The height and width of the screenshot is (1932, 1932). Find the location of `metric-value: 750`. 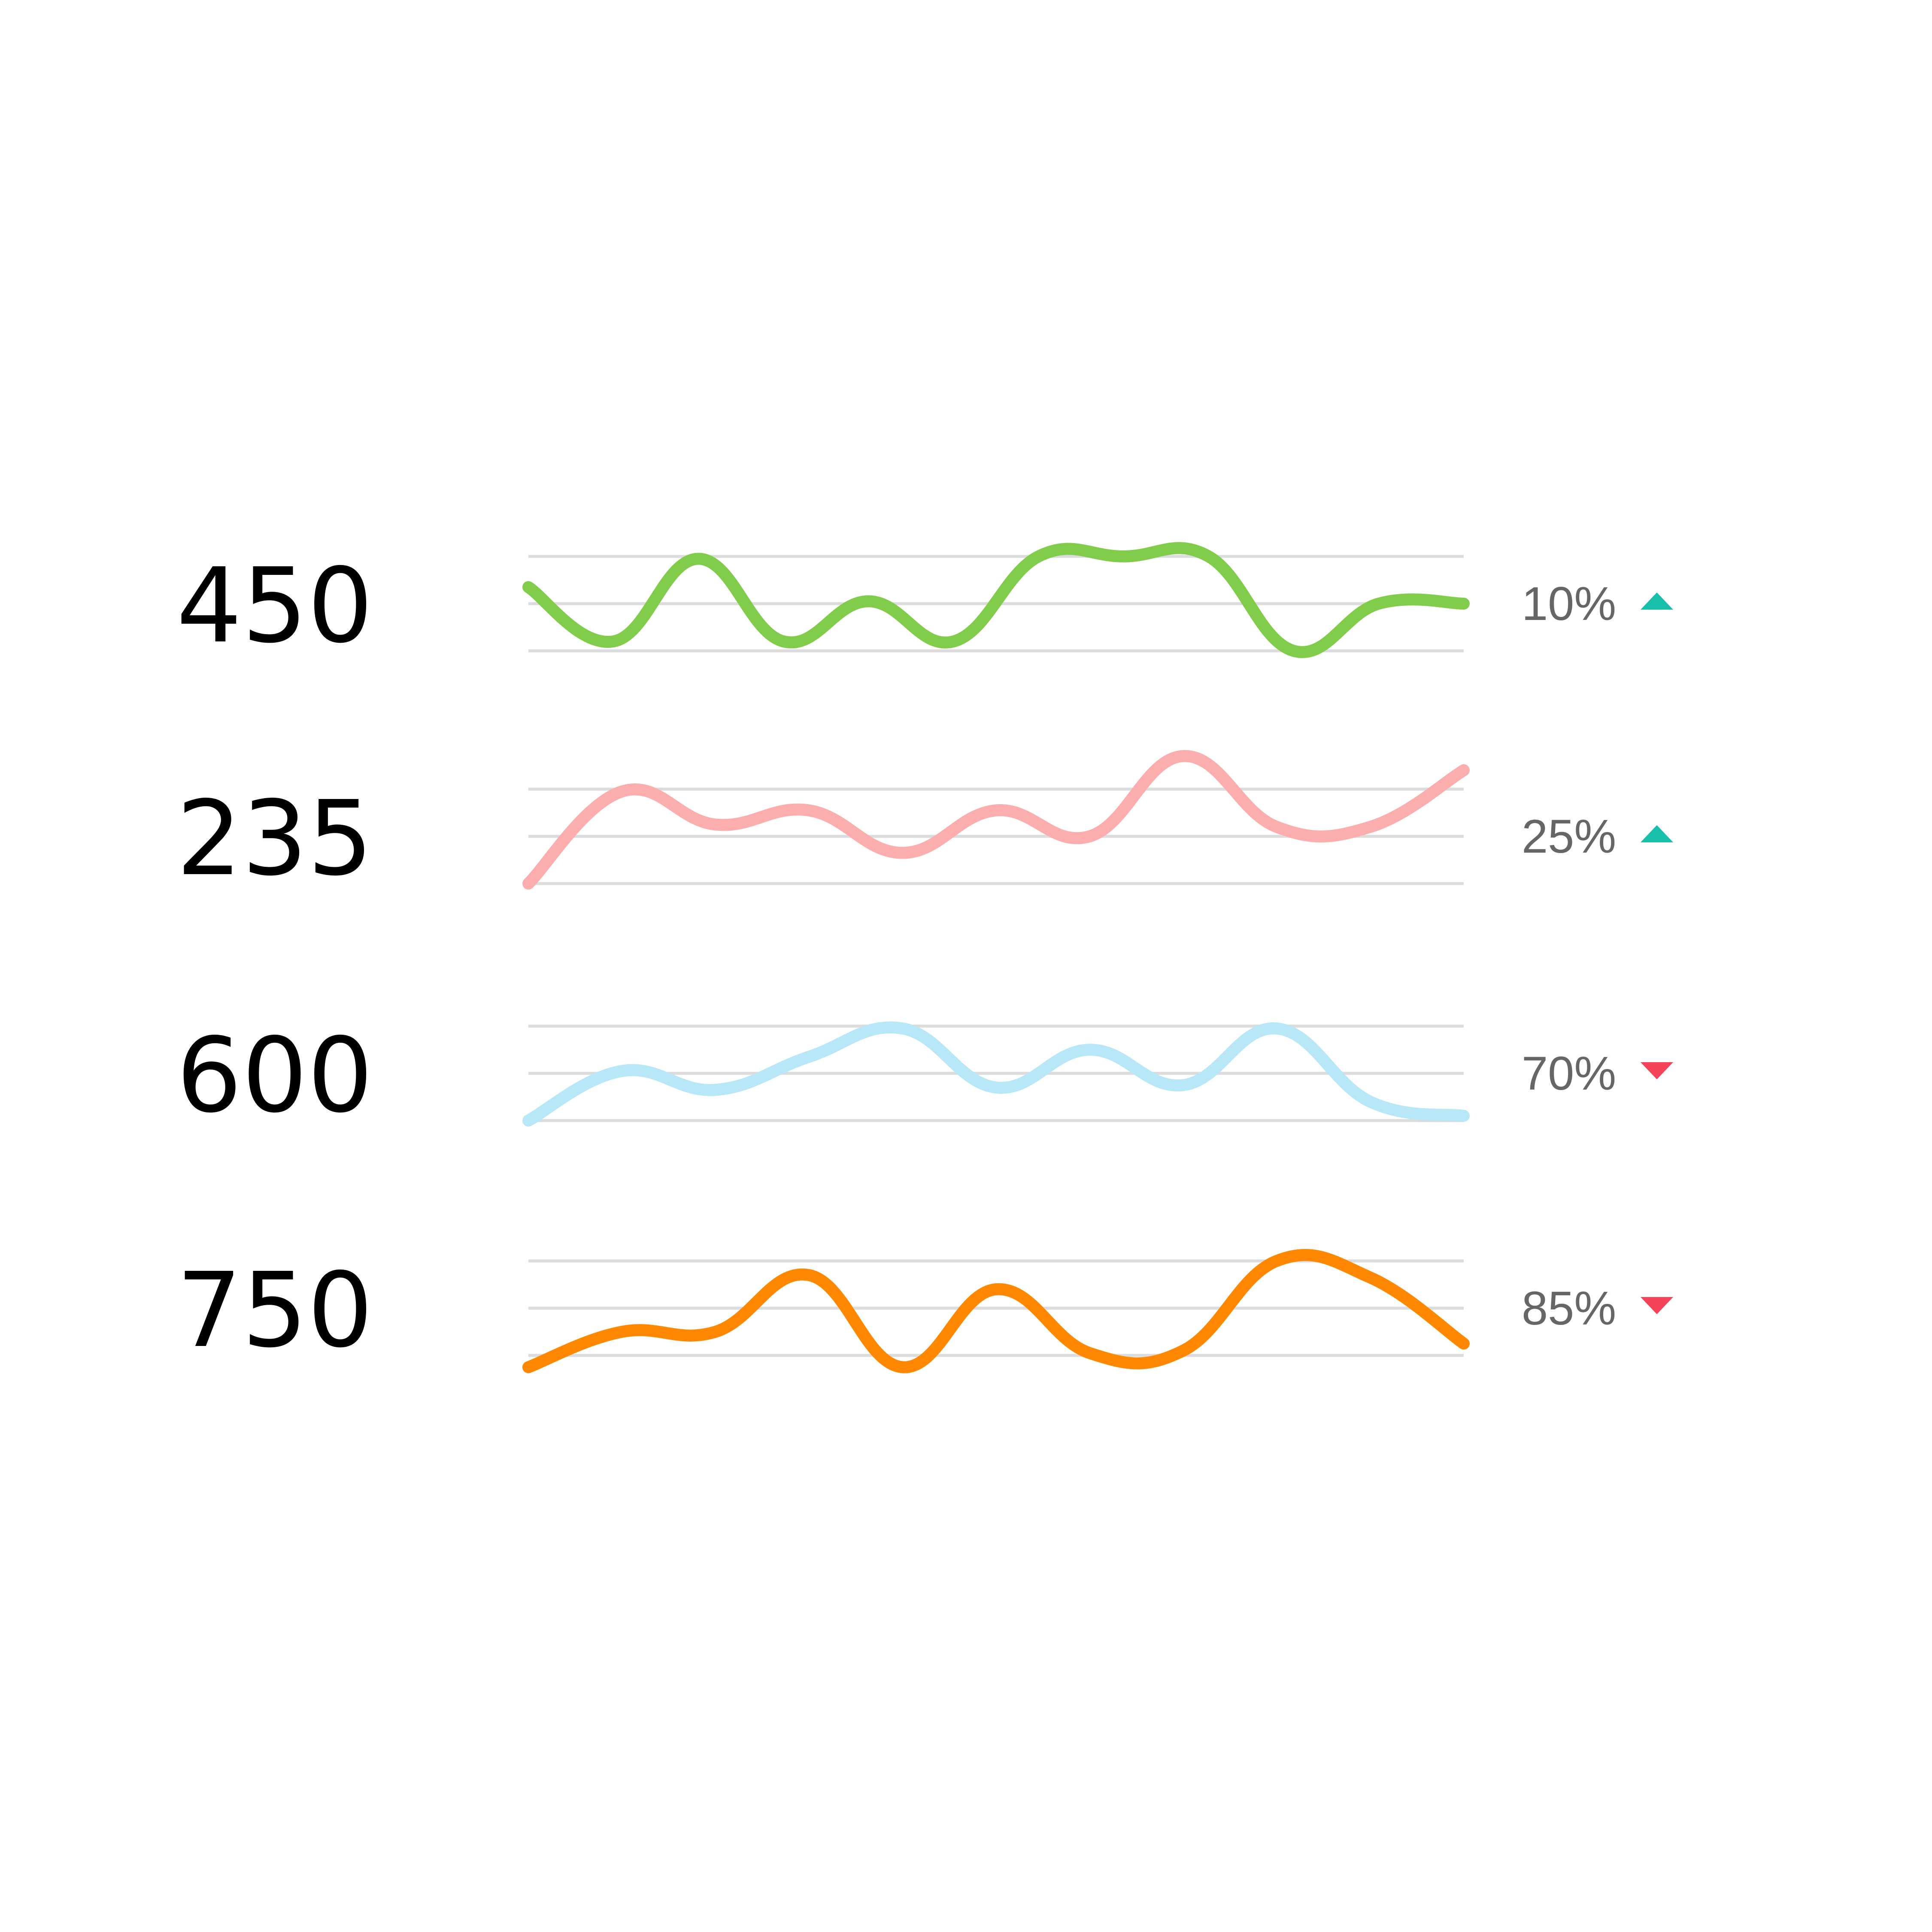

metric-value: 750 is located at coordinates (274, 1310).